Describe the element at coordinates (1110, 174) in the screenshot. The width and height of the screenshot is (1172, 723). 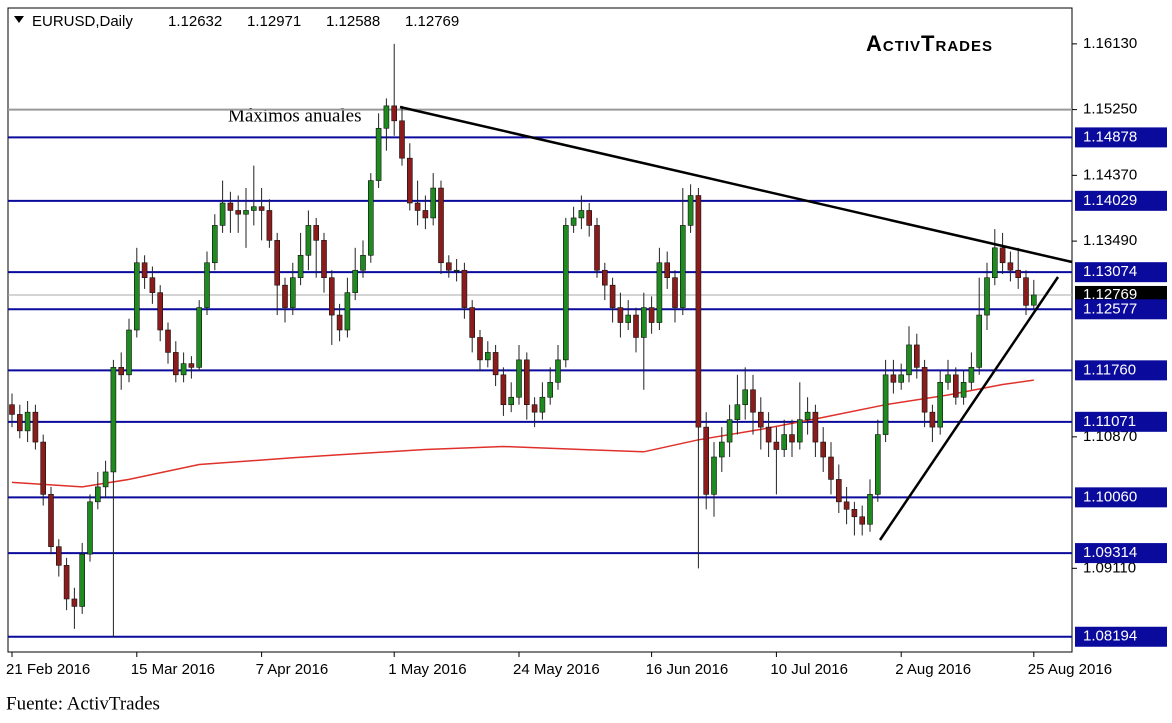
I see `y-tick-label: 1.14370` at that location.